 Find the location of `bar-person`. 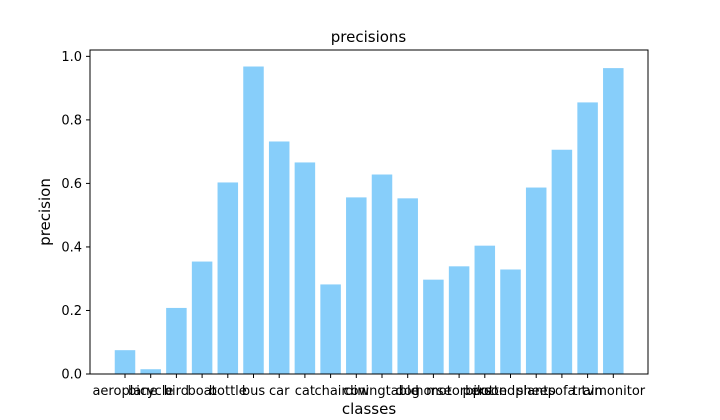

bar-person is located at coordinates (485, 309).